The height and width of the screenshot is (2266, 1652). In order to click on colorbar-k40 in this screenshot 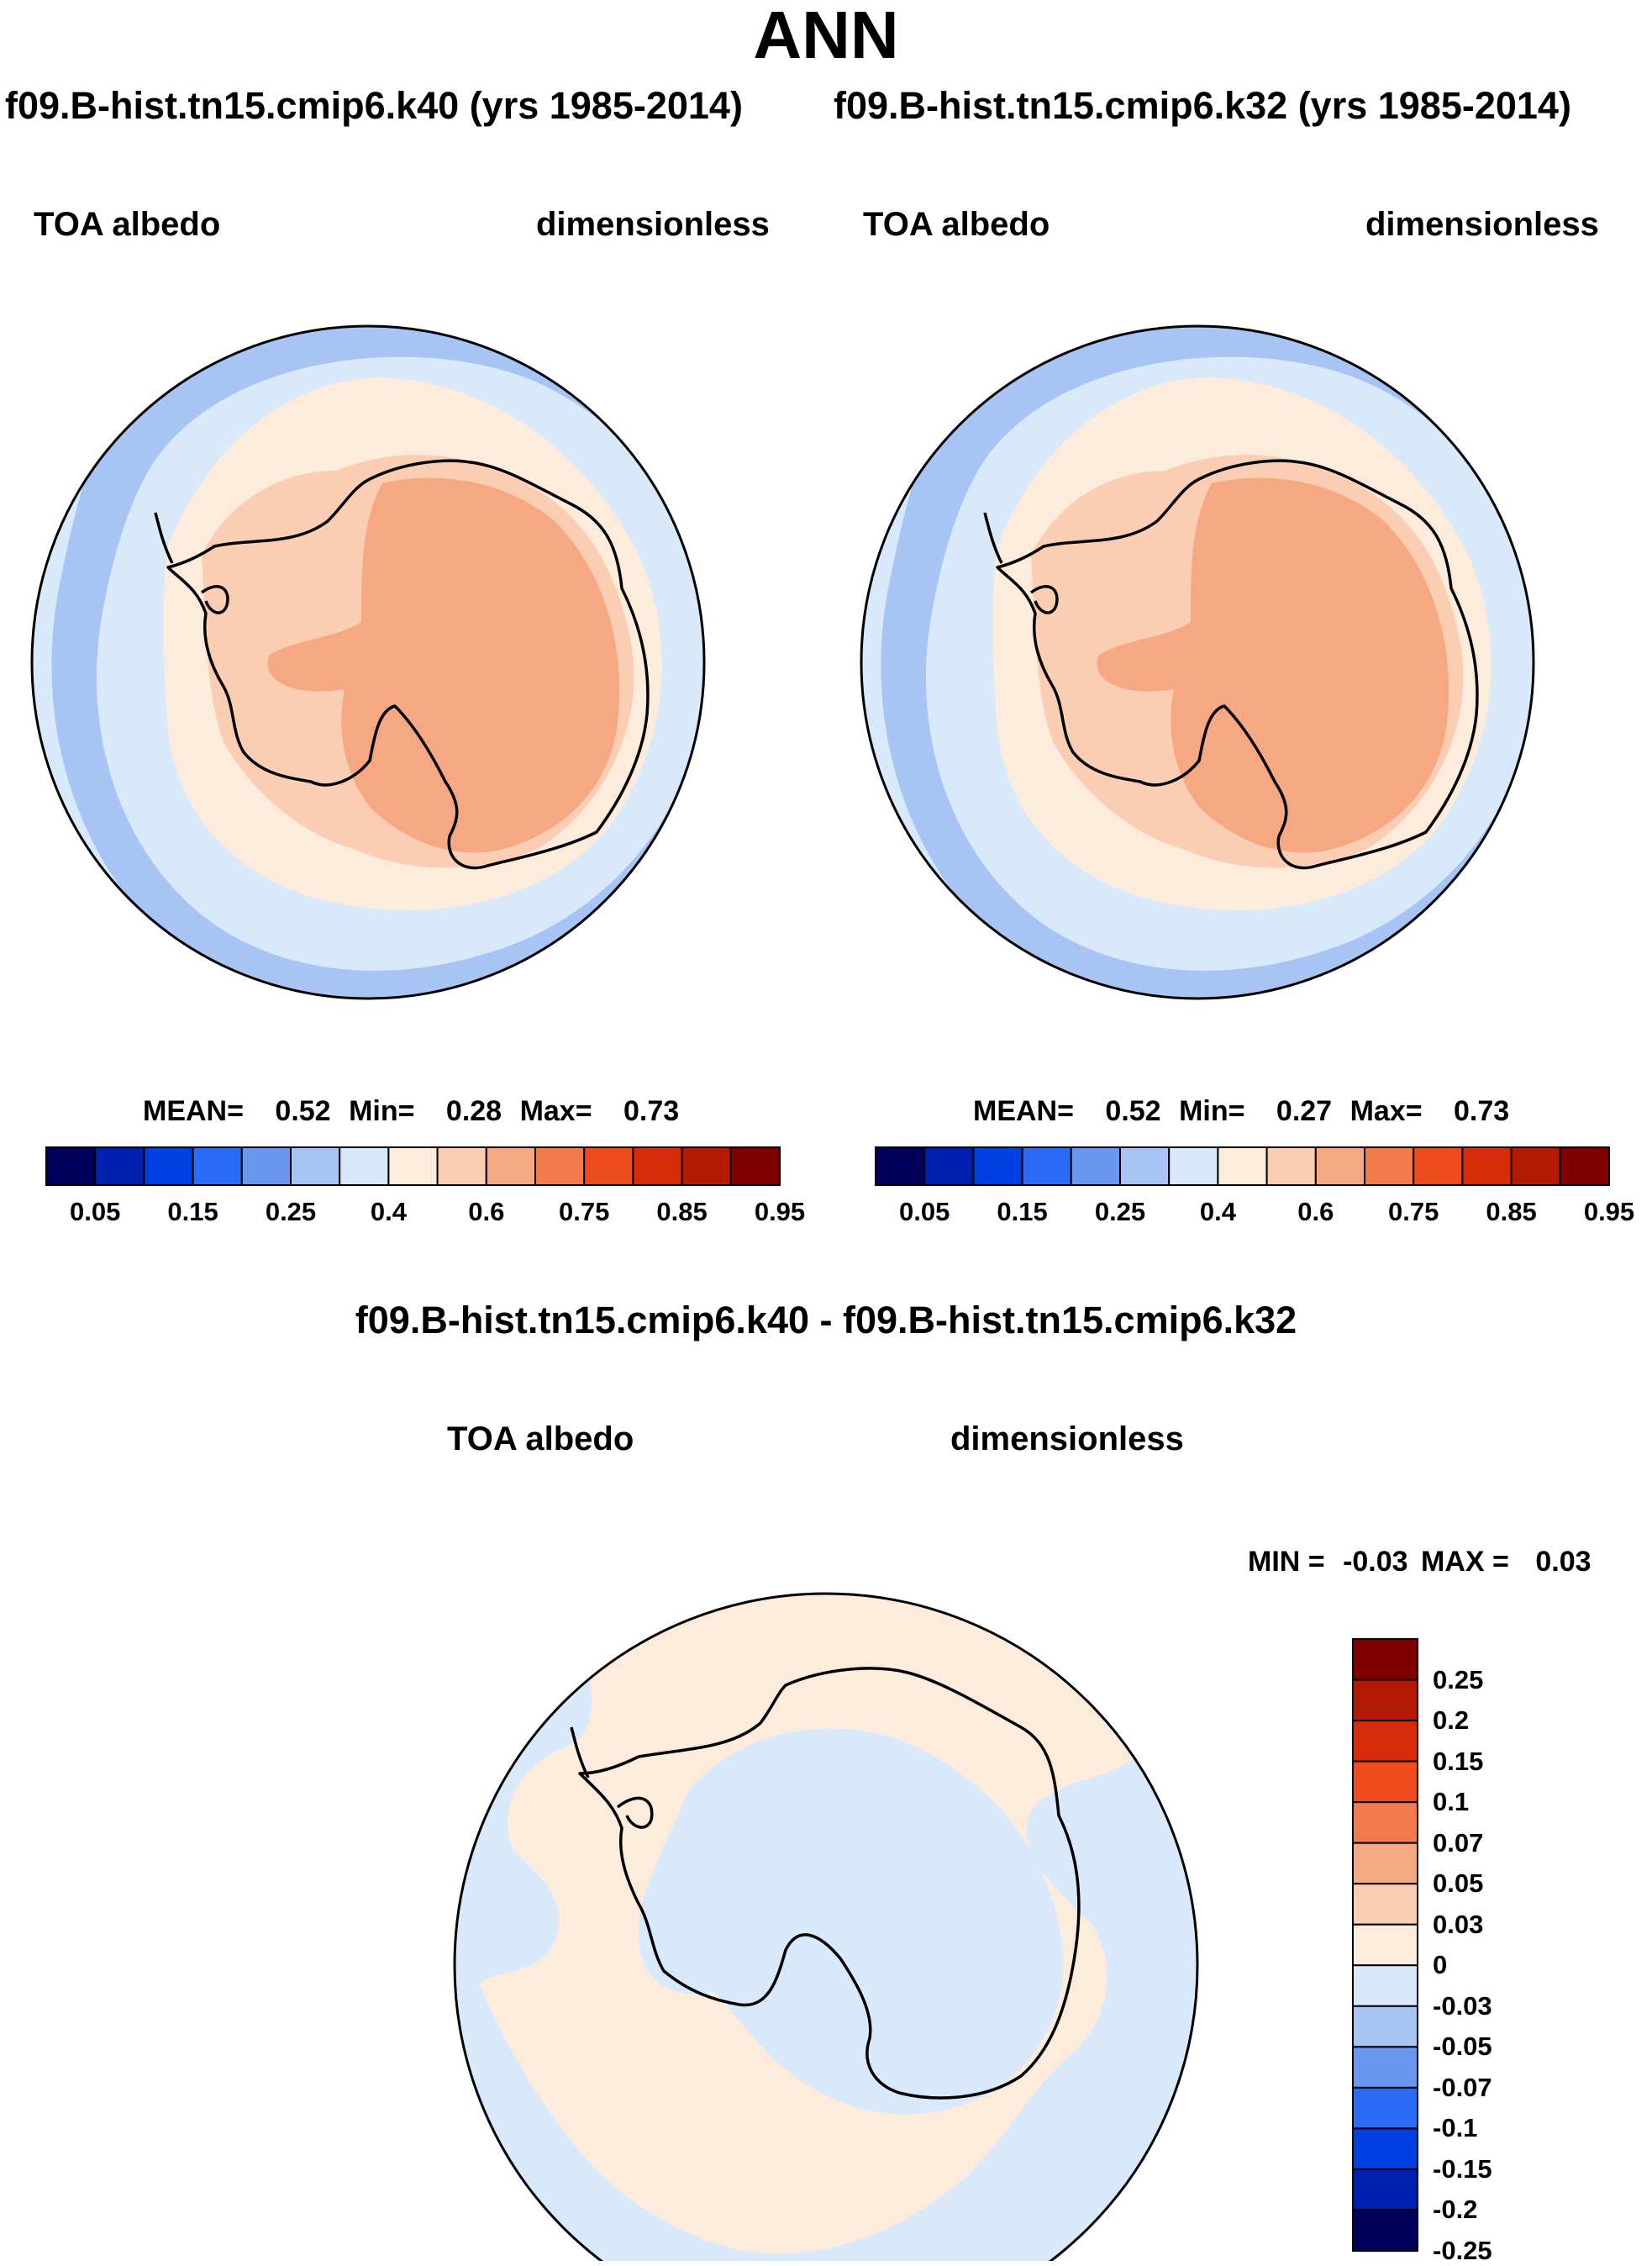, I will do `click(413, 1166)`.